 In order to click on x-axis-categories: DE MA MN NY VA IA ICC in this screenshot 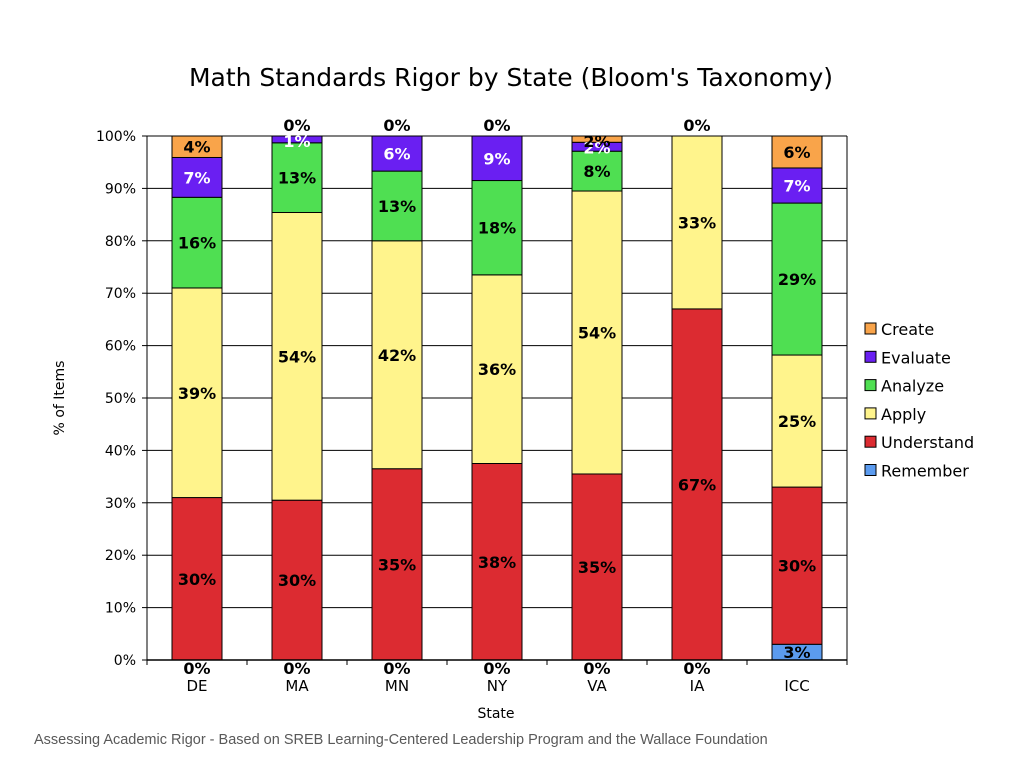, I will do `click(497, 686)`.